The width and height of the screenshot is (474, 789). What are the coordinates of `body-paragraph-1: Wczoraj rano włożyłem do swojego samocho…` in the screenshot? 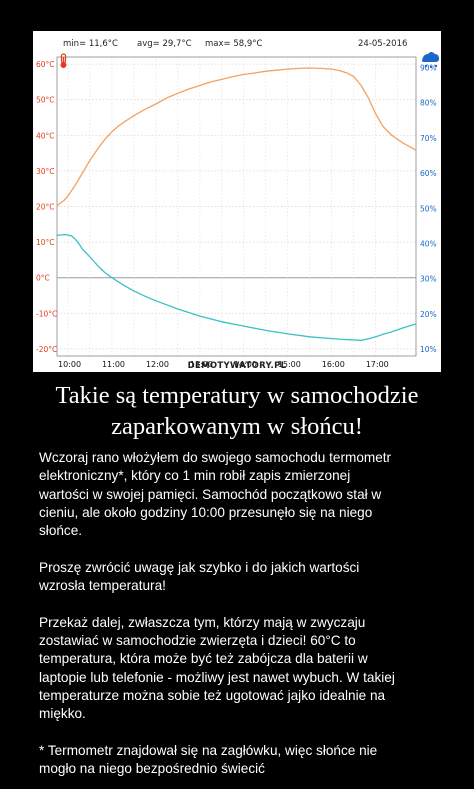 It's located at (215, 494).